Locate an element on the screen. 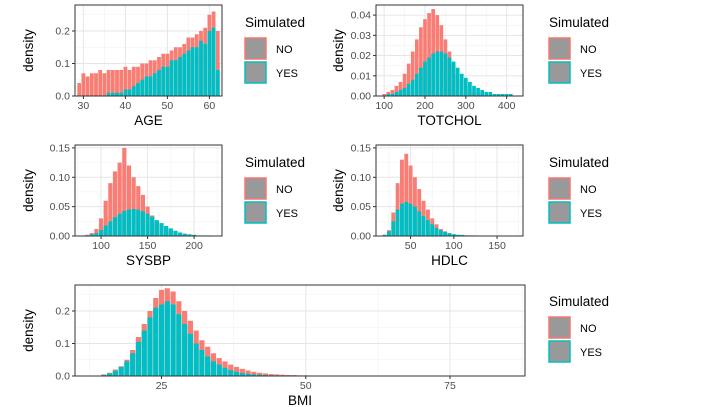  legend-label-no: NO is located at coordinates (284, 190).